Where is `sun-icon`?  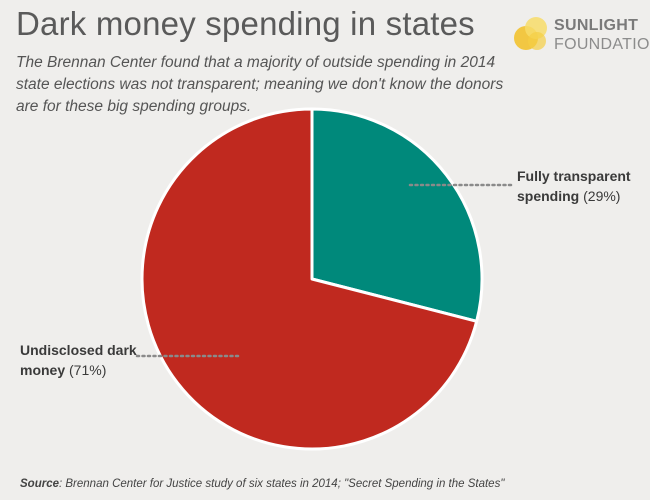 sun-icon is located at coordinates (530, 33).